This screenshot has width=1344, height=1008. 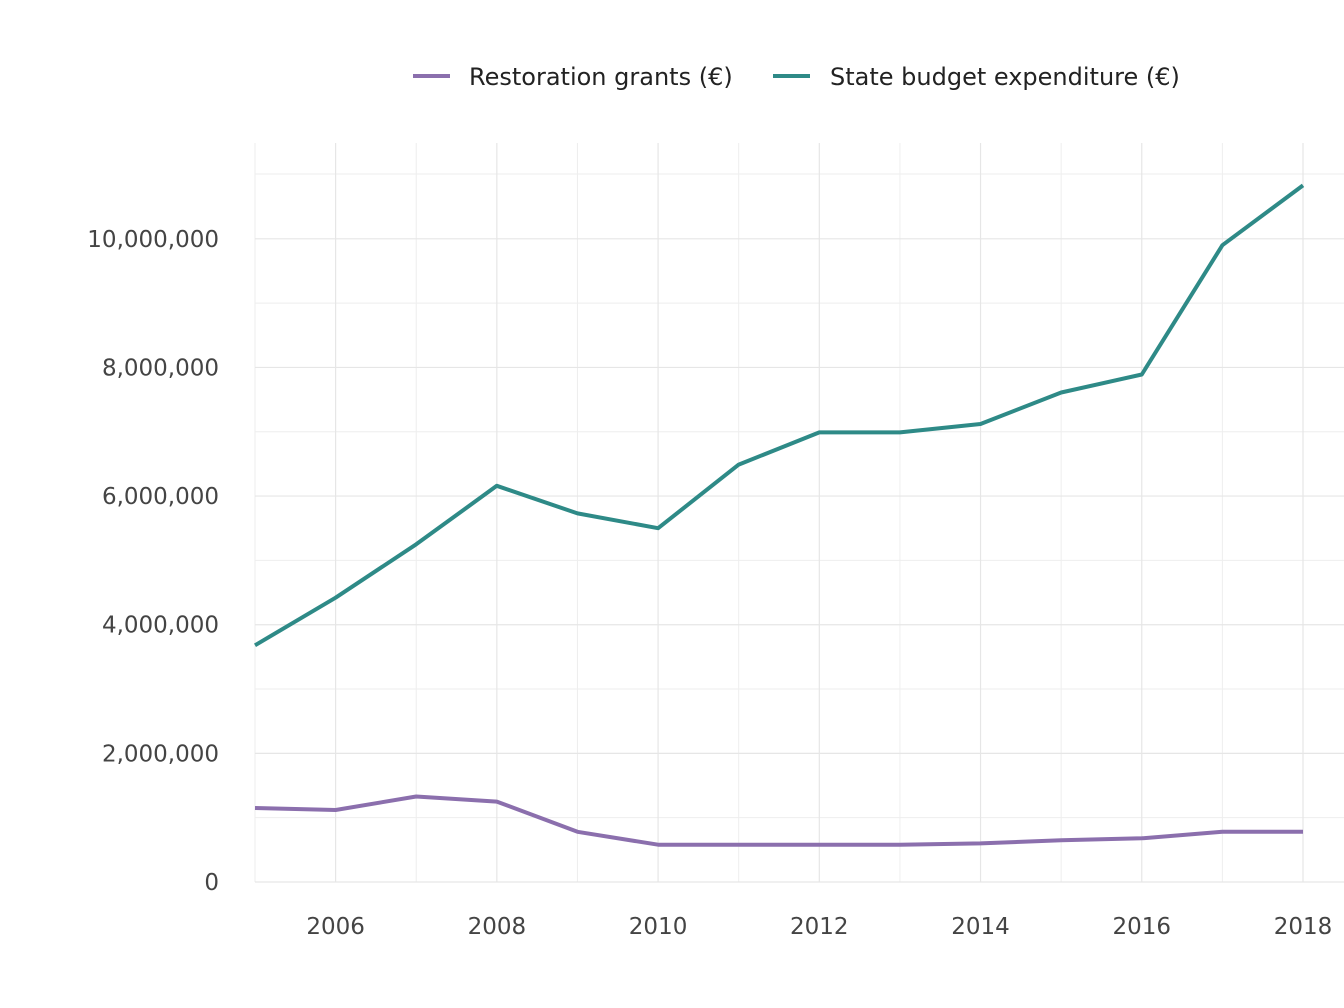 I want to click on y-tick-label: 2,000,000, so click(x=160, y=754).